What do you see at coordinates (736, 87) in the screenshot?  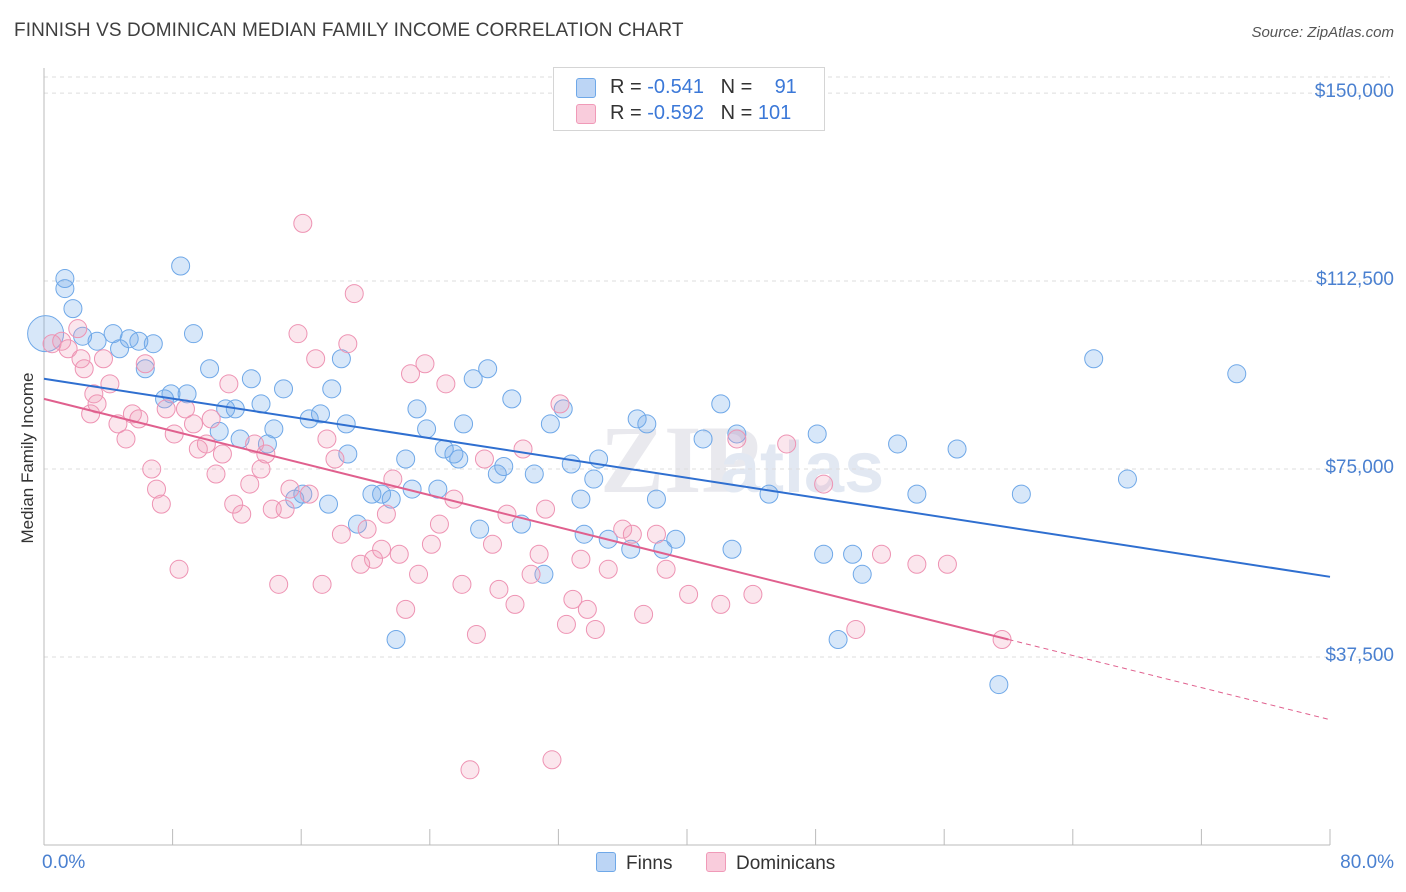 I see `legend-n-label: N =` at bounding box center [736, 87].